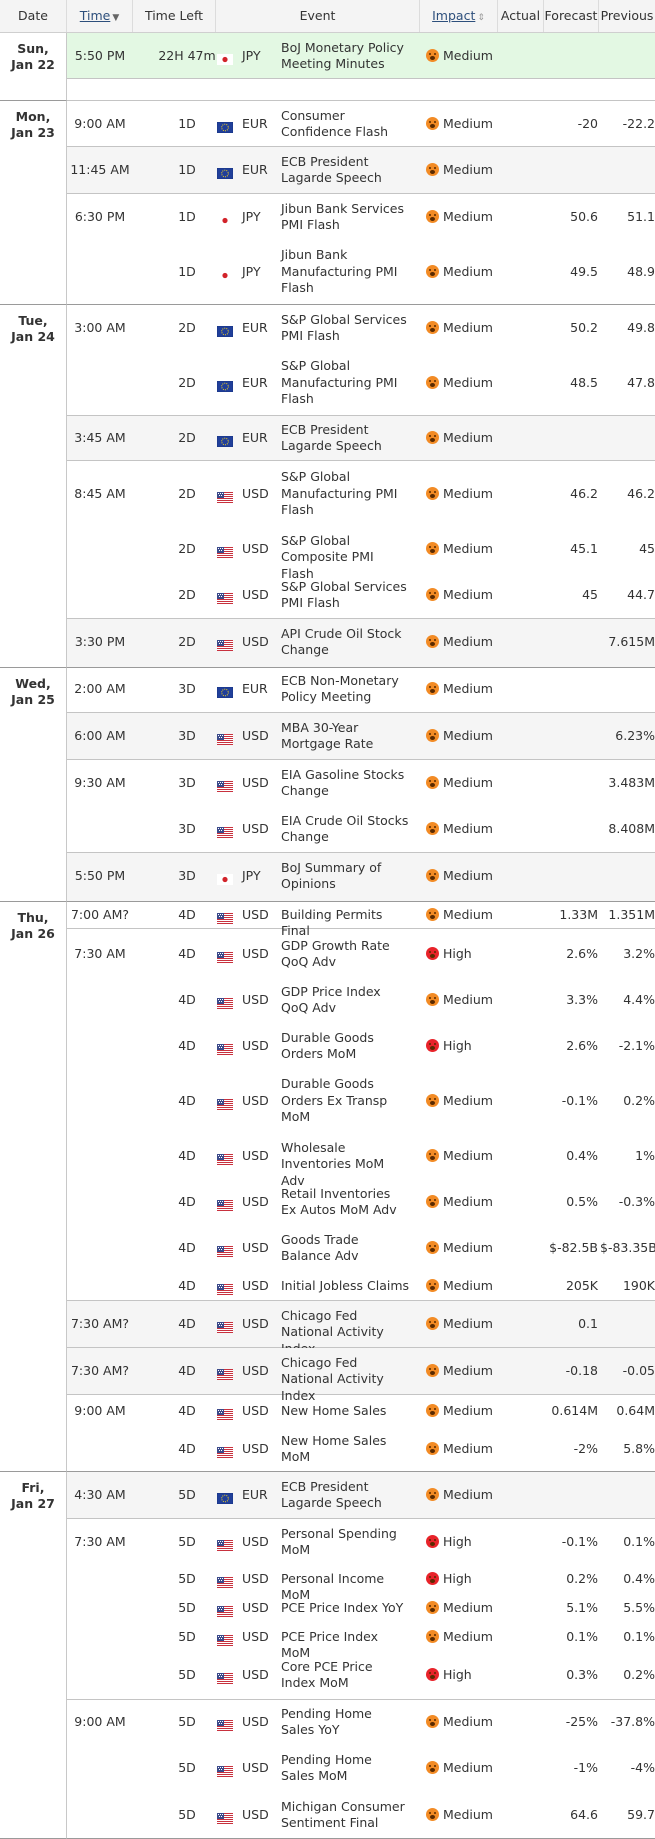  I want to click on event-name: EIA Gasoline Stocks Change, so click(343, 782).